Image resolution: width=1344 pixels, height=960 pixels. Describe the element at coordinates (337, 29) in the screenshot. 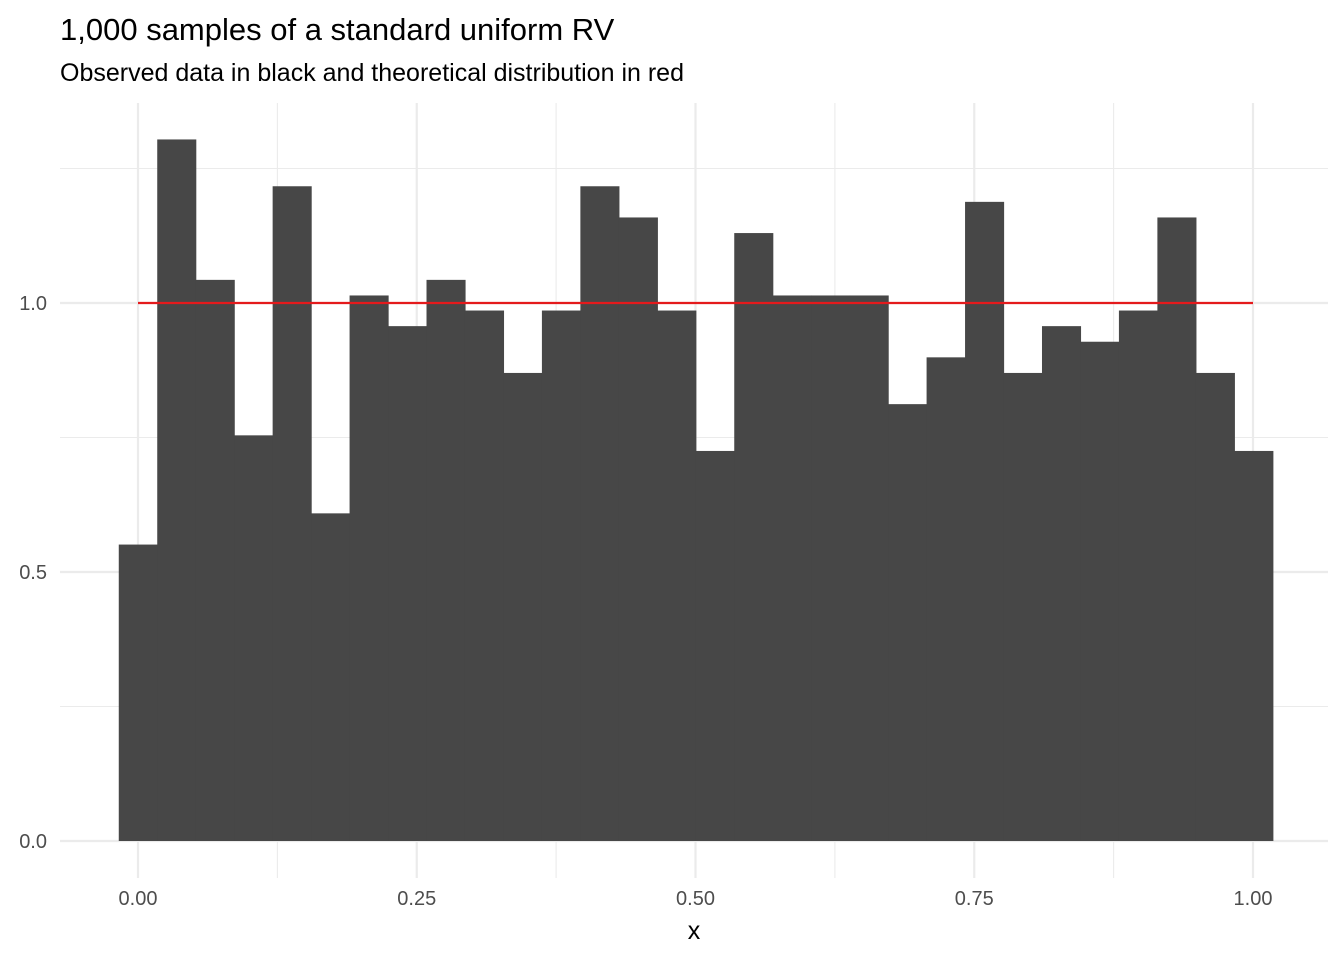

I see `chart-title: 1,000 samples of a standard uniform RV` at that location.